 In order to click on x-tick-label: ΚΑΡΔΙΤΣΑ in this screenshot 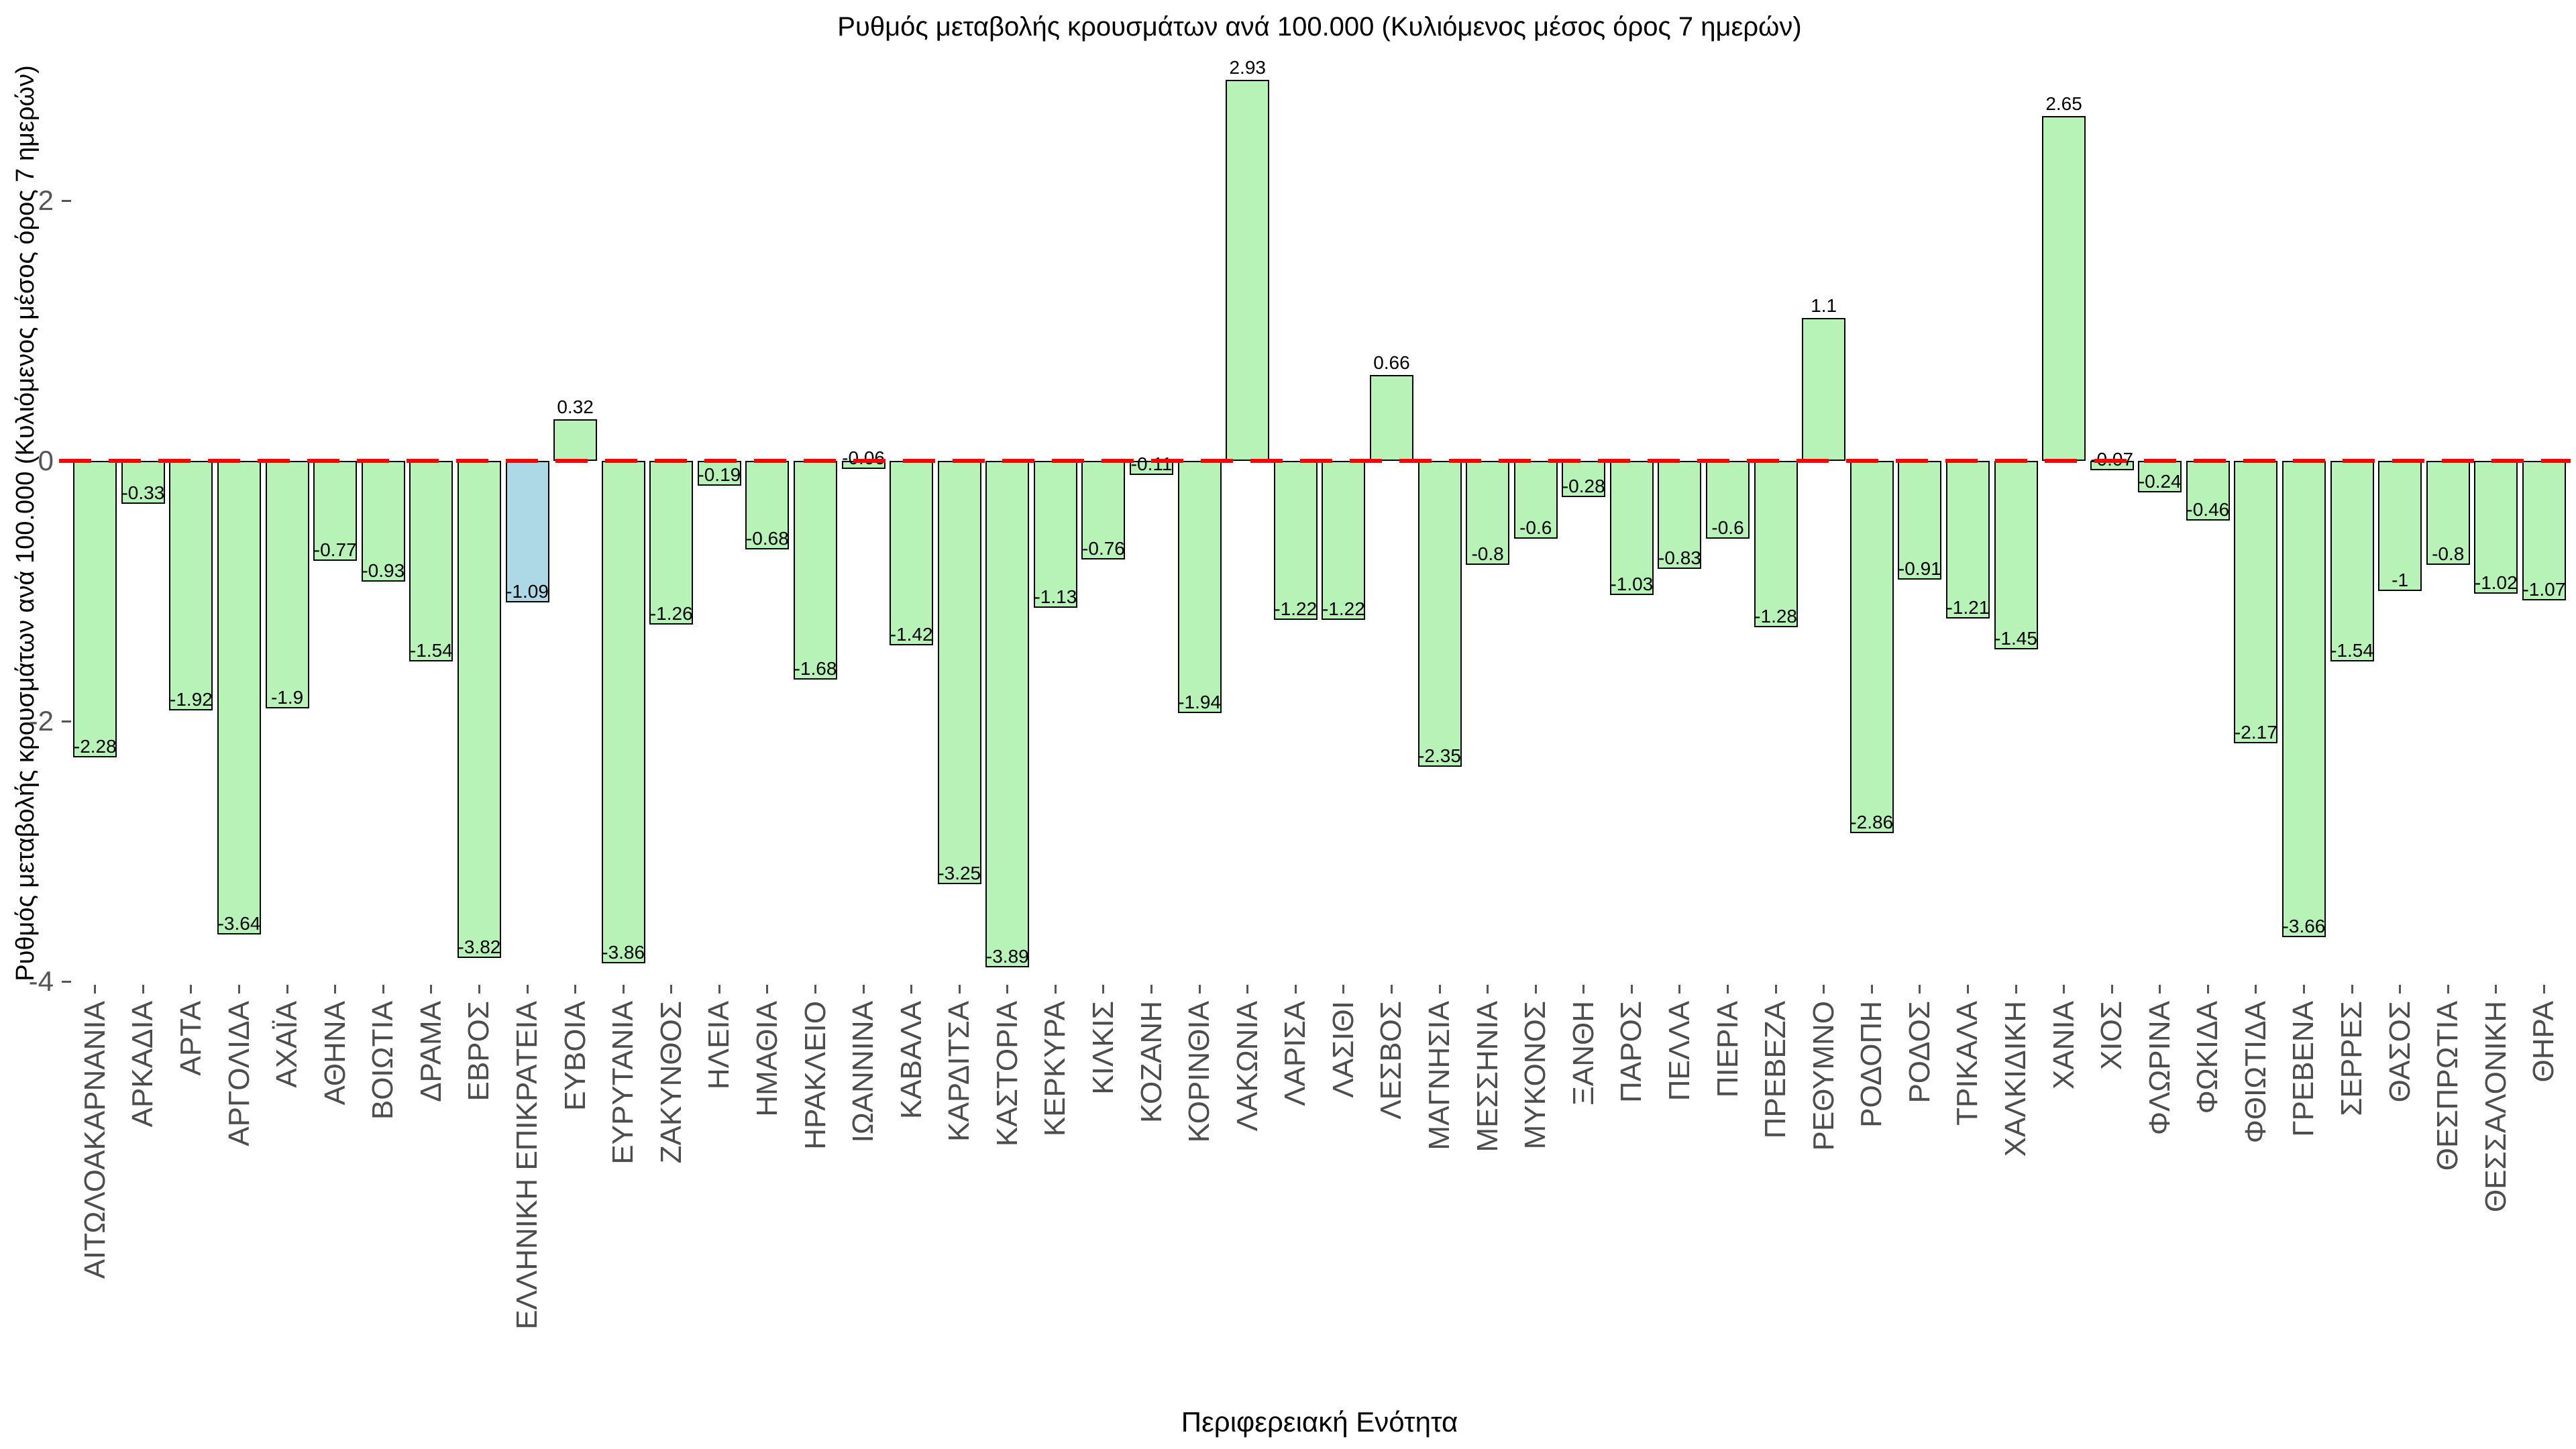, I will do `click(959, 1071)`.